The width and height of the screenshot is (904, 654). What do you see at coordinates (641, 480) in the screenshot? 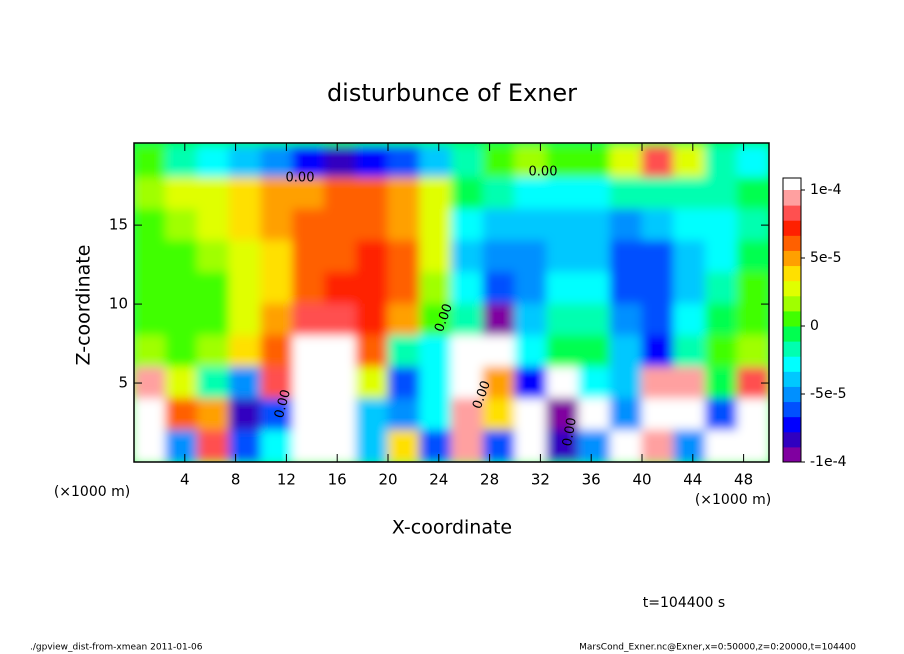
I see `x-tick-label: 40` at bounding box center [641, 480].